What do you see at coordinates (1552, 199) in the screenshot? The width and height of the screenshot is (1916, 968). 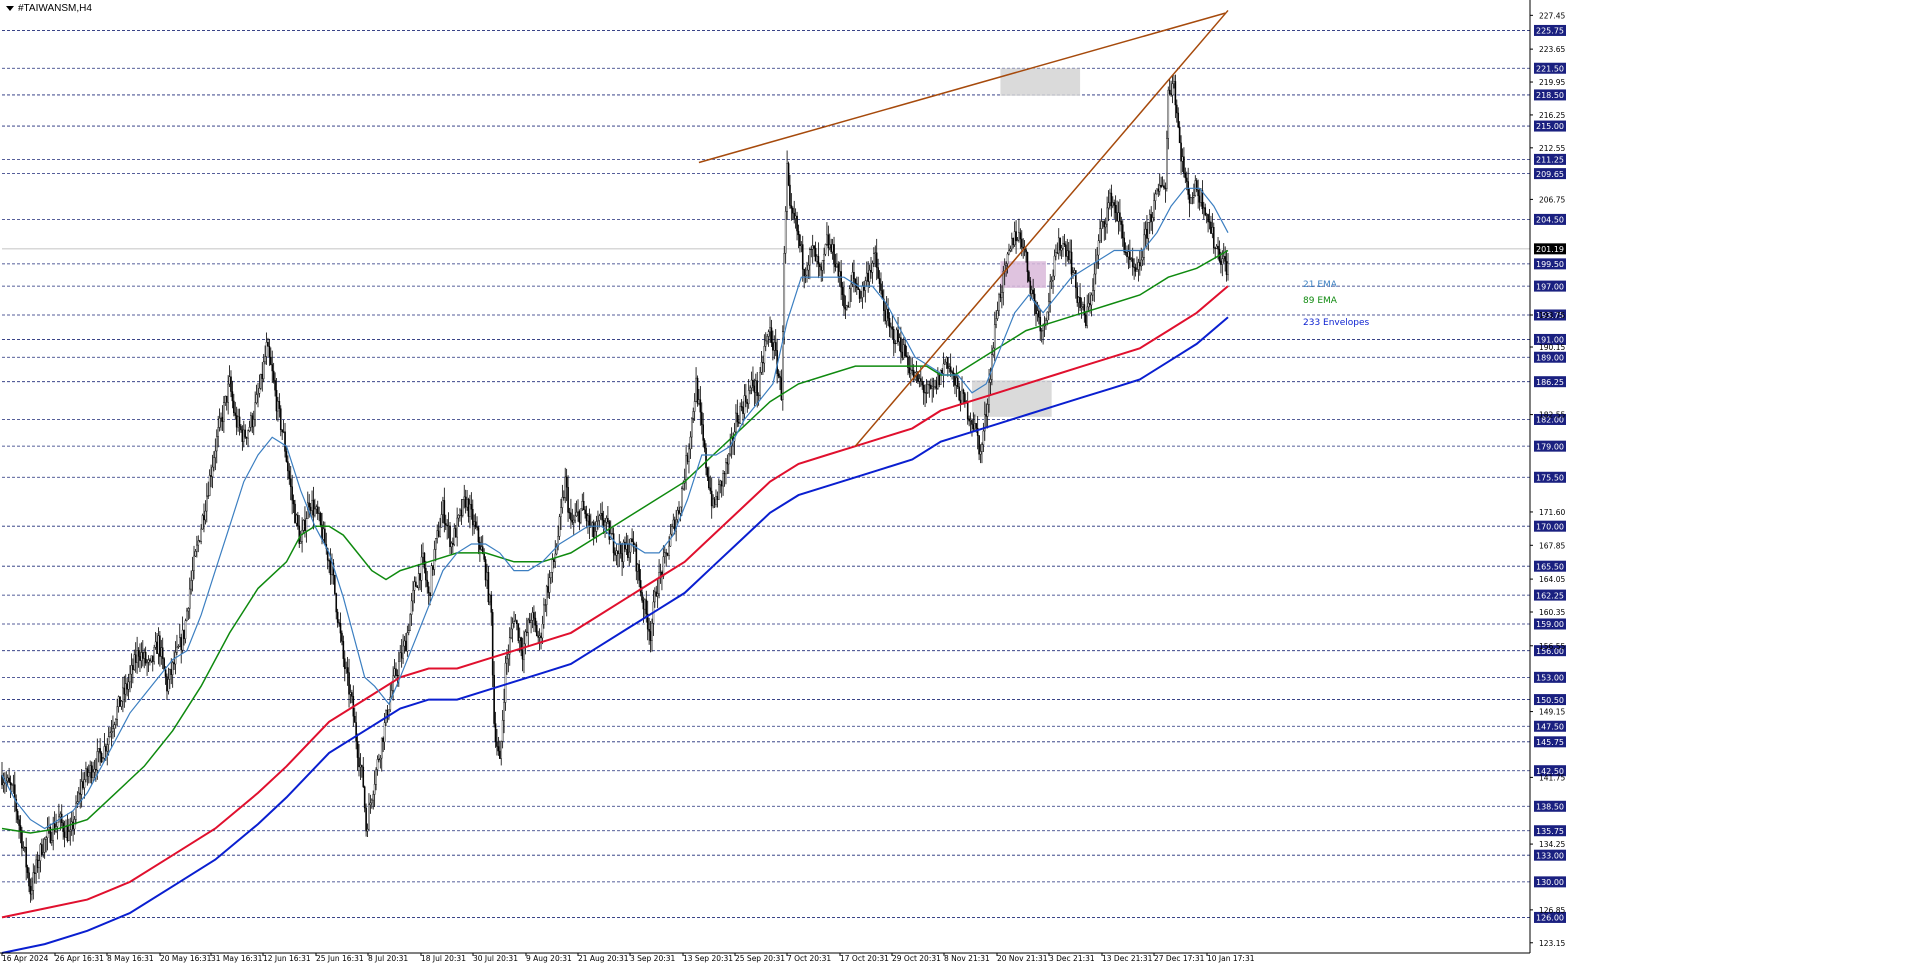 I see `y-tick-label: 206.75` at bounding box center [1552, 199].